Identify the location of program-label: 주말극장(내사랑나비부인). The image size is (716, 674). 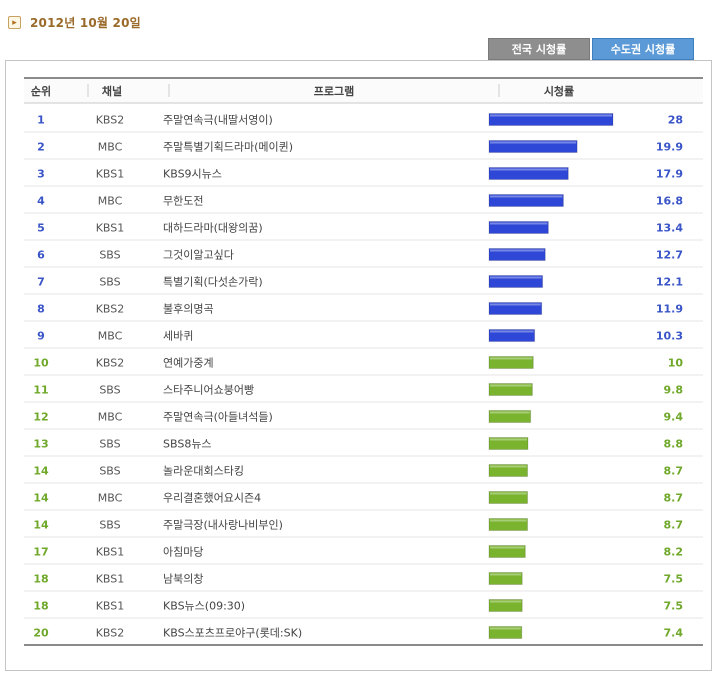
(223, 525).